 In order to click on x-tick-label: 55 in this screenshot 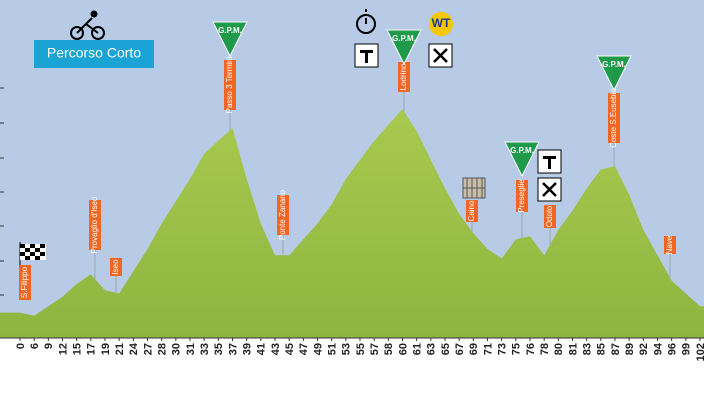, I will do `click(361, 349)`.